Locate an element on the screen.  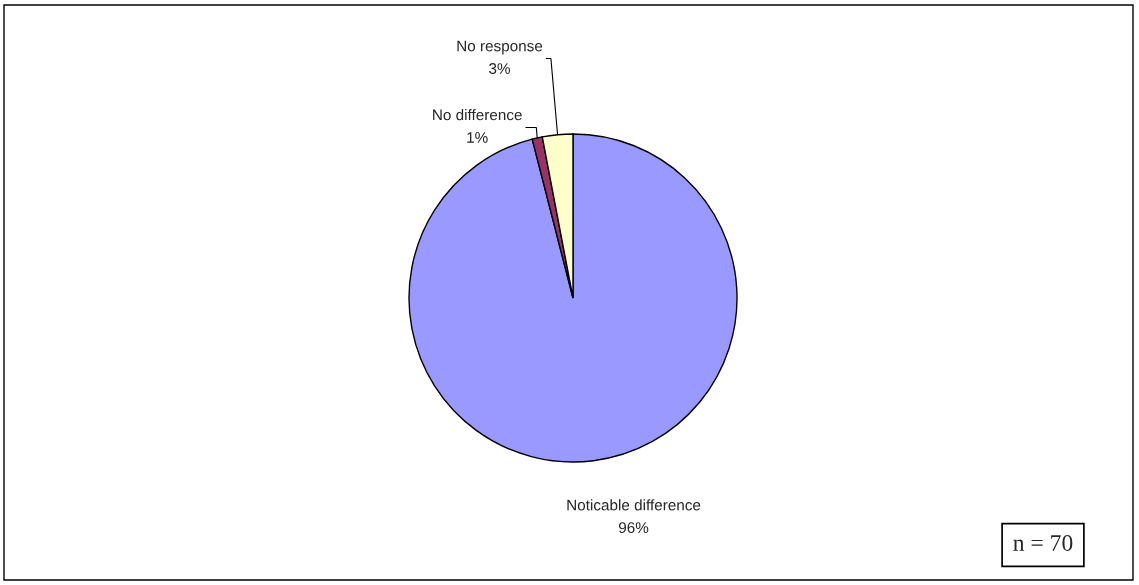
slice-label: No response is located at coordinates (500, 47).